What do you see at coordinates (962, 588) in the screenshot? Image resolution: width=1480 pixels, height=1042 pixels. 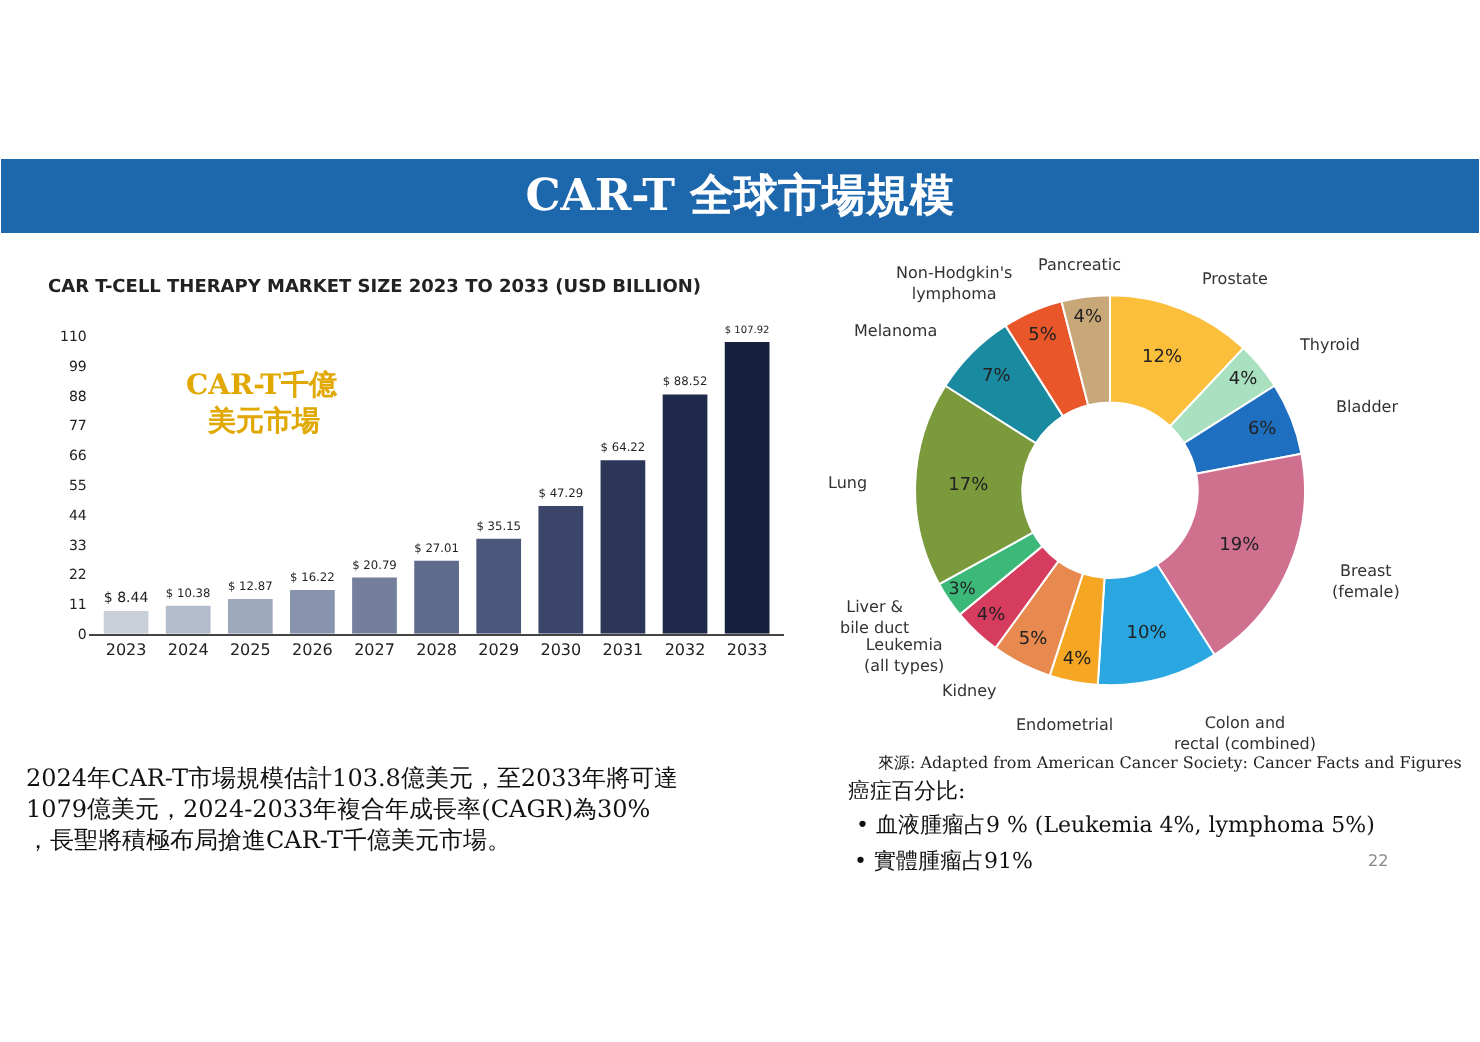 I see `data-label: 3%` at bounding box center [962, 588].